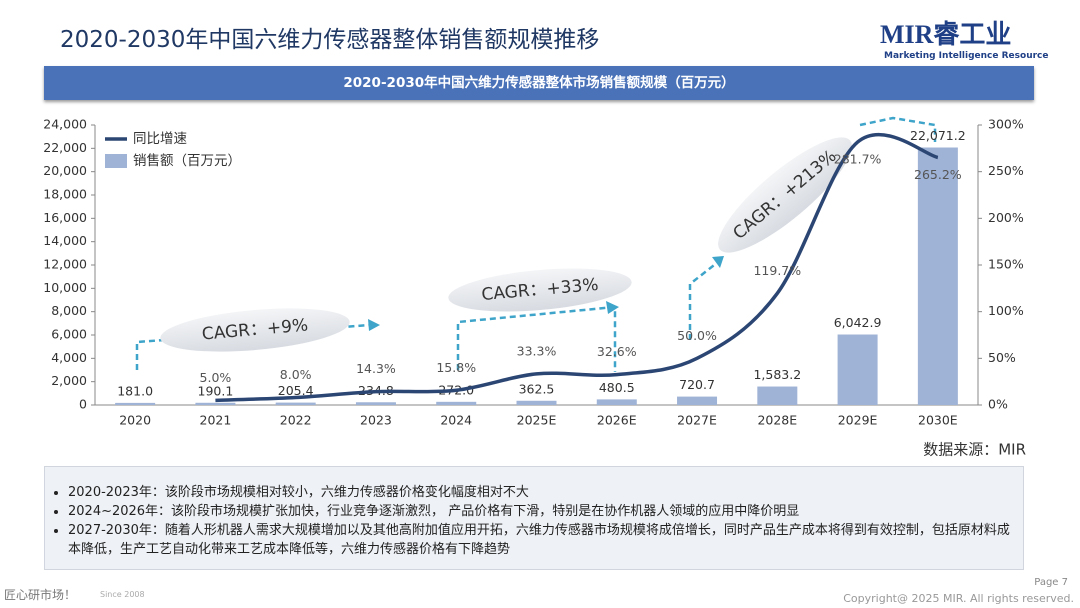 Image resolution: width=1080 pixels, height=608 pixels. I want to click on y-tick-label: 20,000, so click(65, 170).